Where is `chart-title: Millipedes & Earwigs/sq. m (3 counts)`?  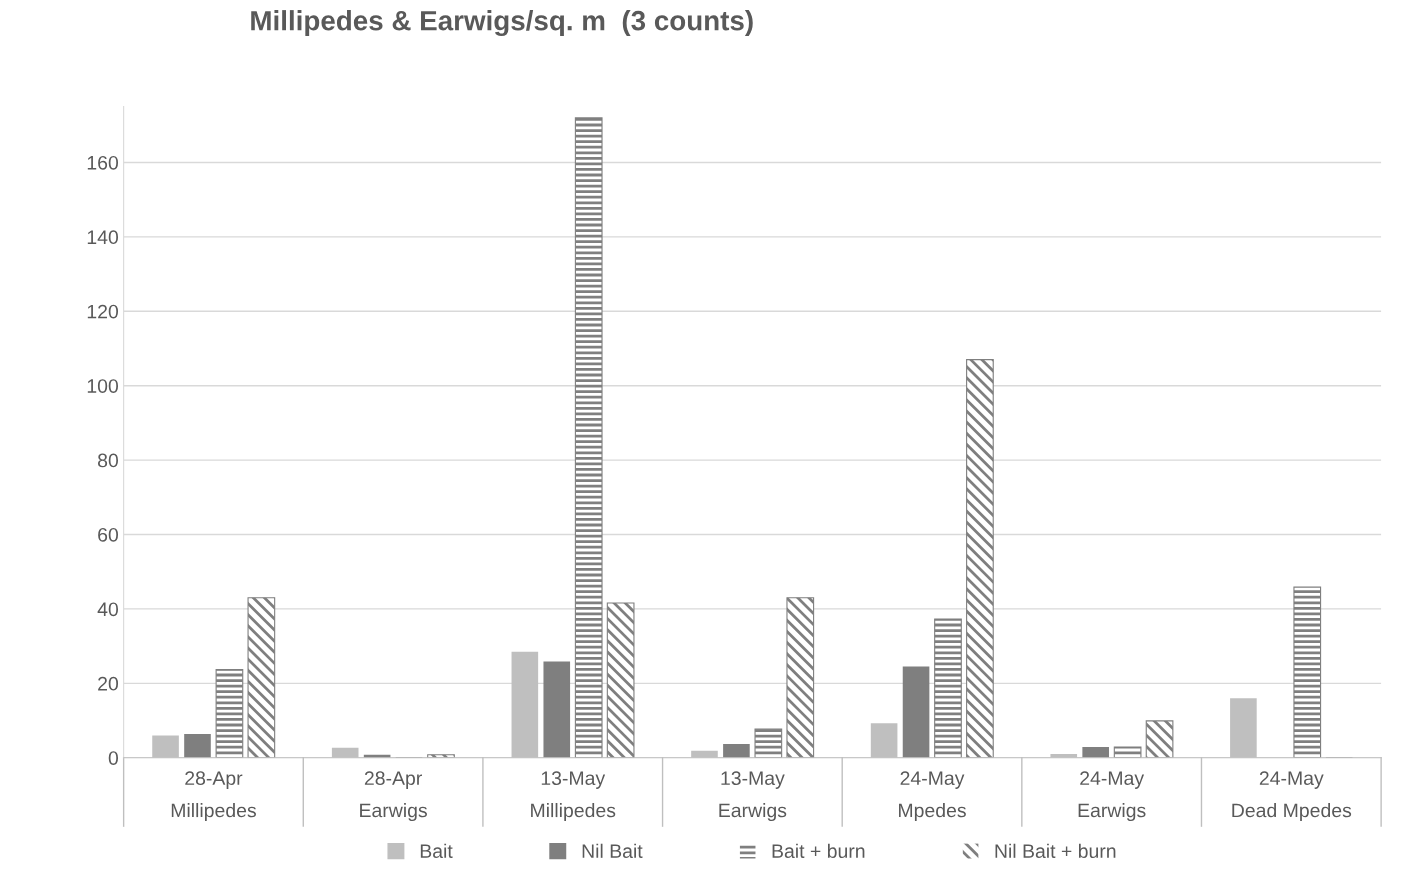 chart-title: Millipedes & Earwigs/sq. m (3 counts) is located at coordinates (502, 23).